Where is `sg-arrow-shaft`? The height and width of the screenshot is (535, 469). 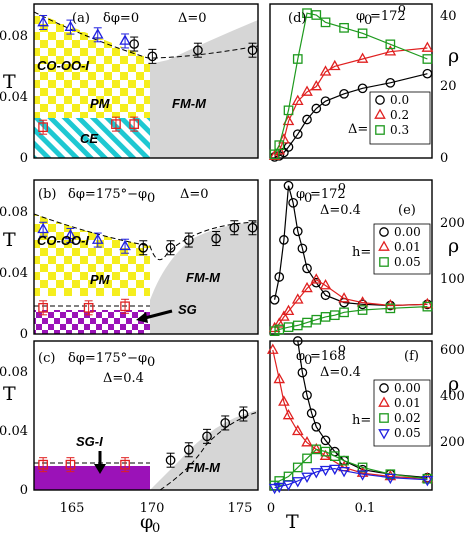
sg-arrow-shaft is located at coordinates (158, 314).